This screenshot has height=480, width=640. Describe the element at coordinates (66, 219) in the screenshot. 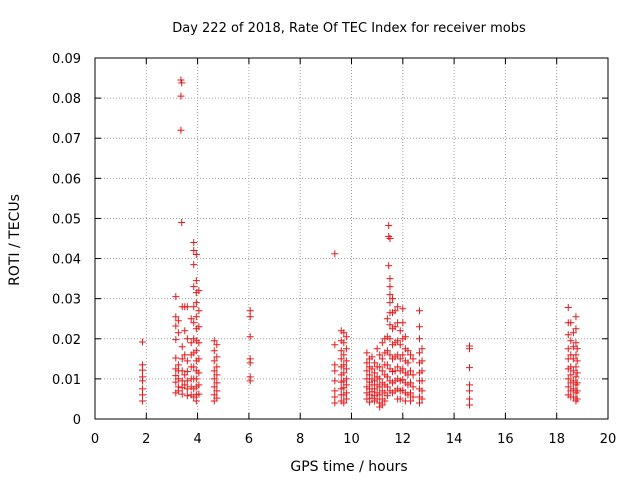

I see `y-tick-label: 0.05` at that location.